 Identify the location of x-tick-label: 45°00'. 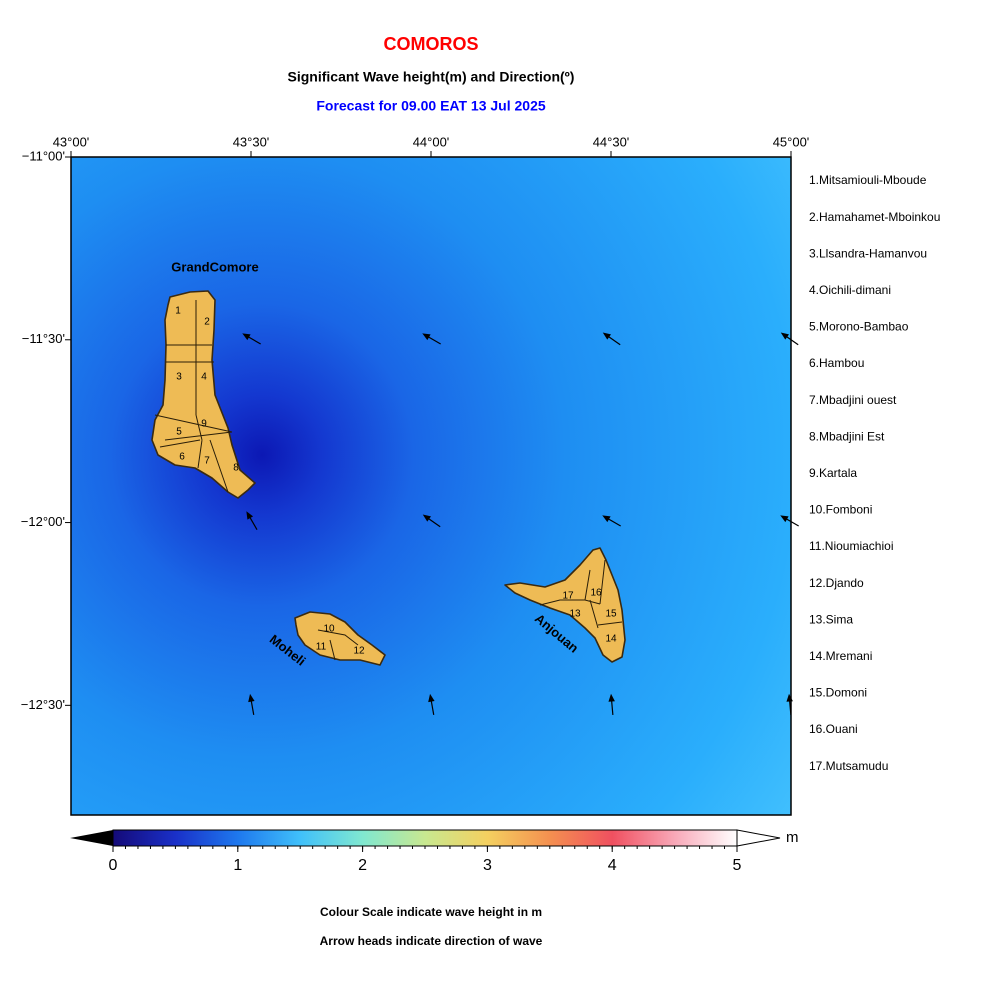
(791, 141).